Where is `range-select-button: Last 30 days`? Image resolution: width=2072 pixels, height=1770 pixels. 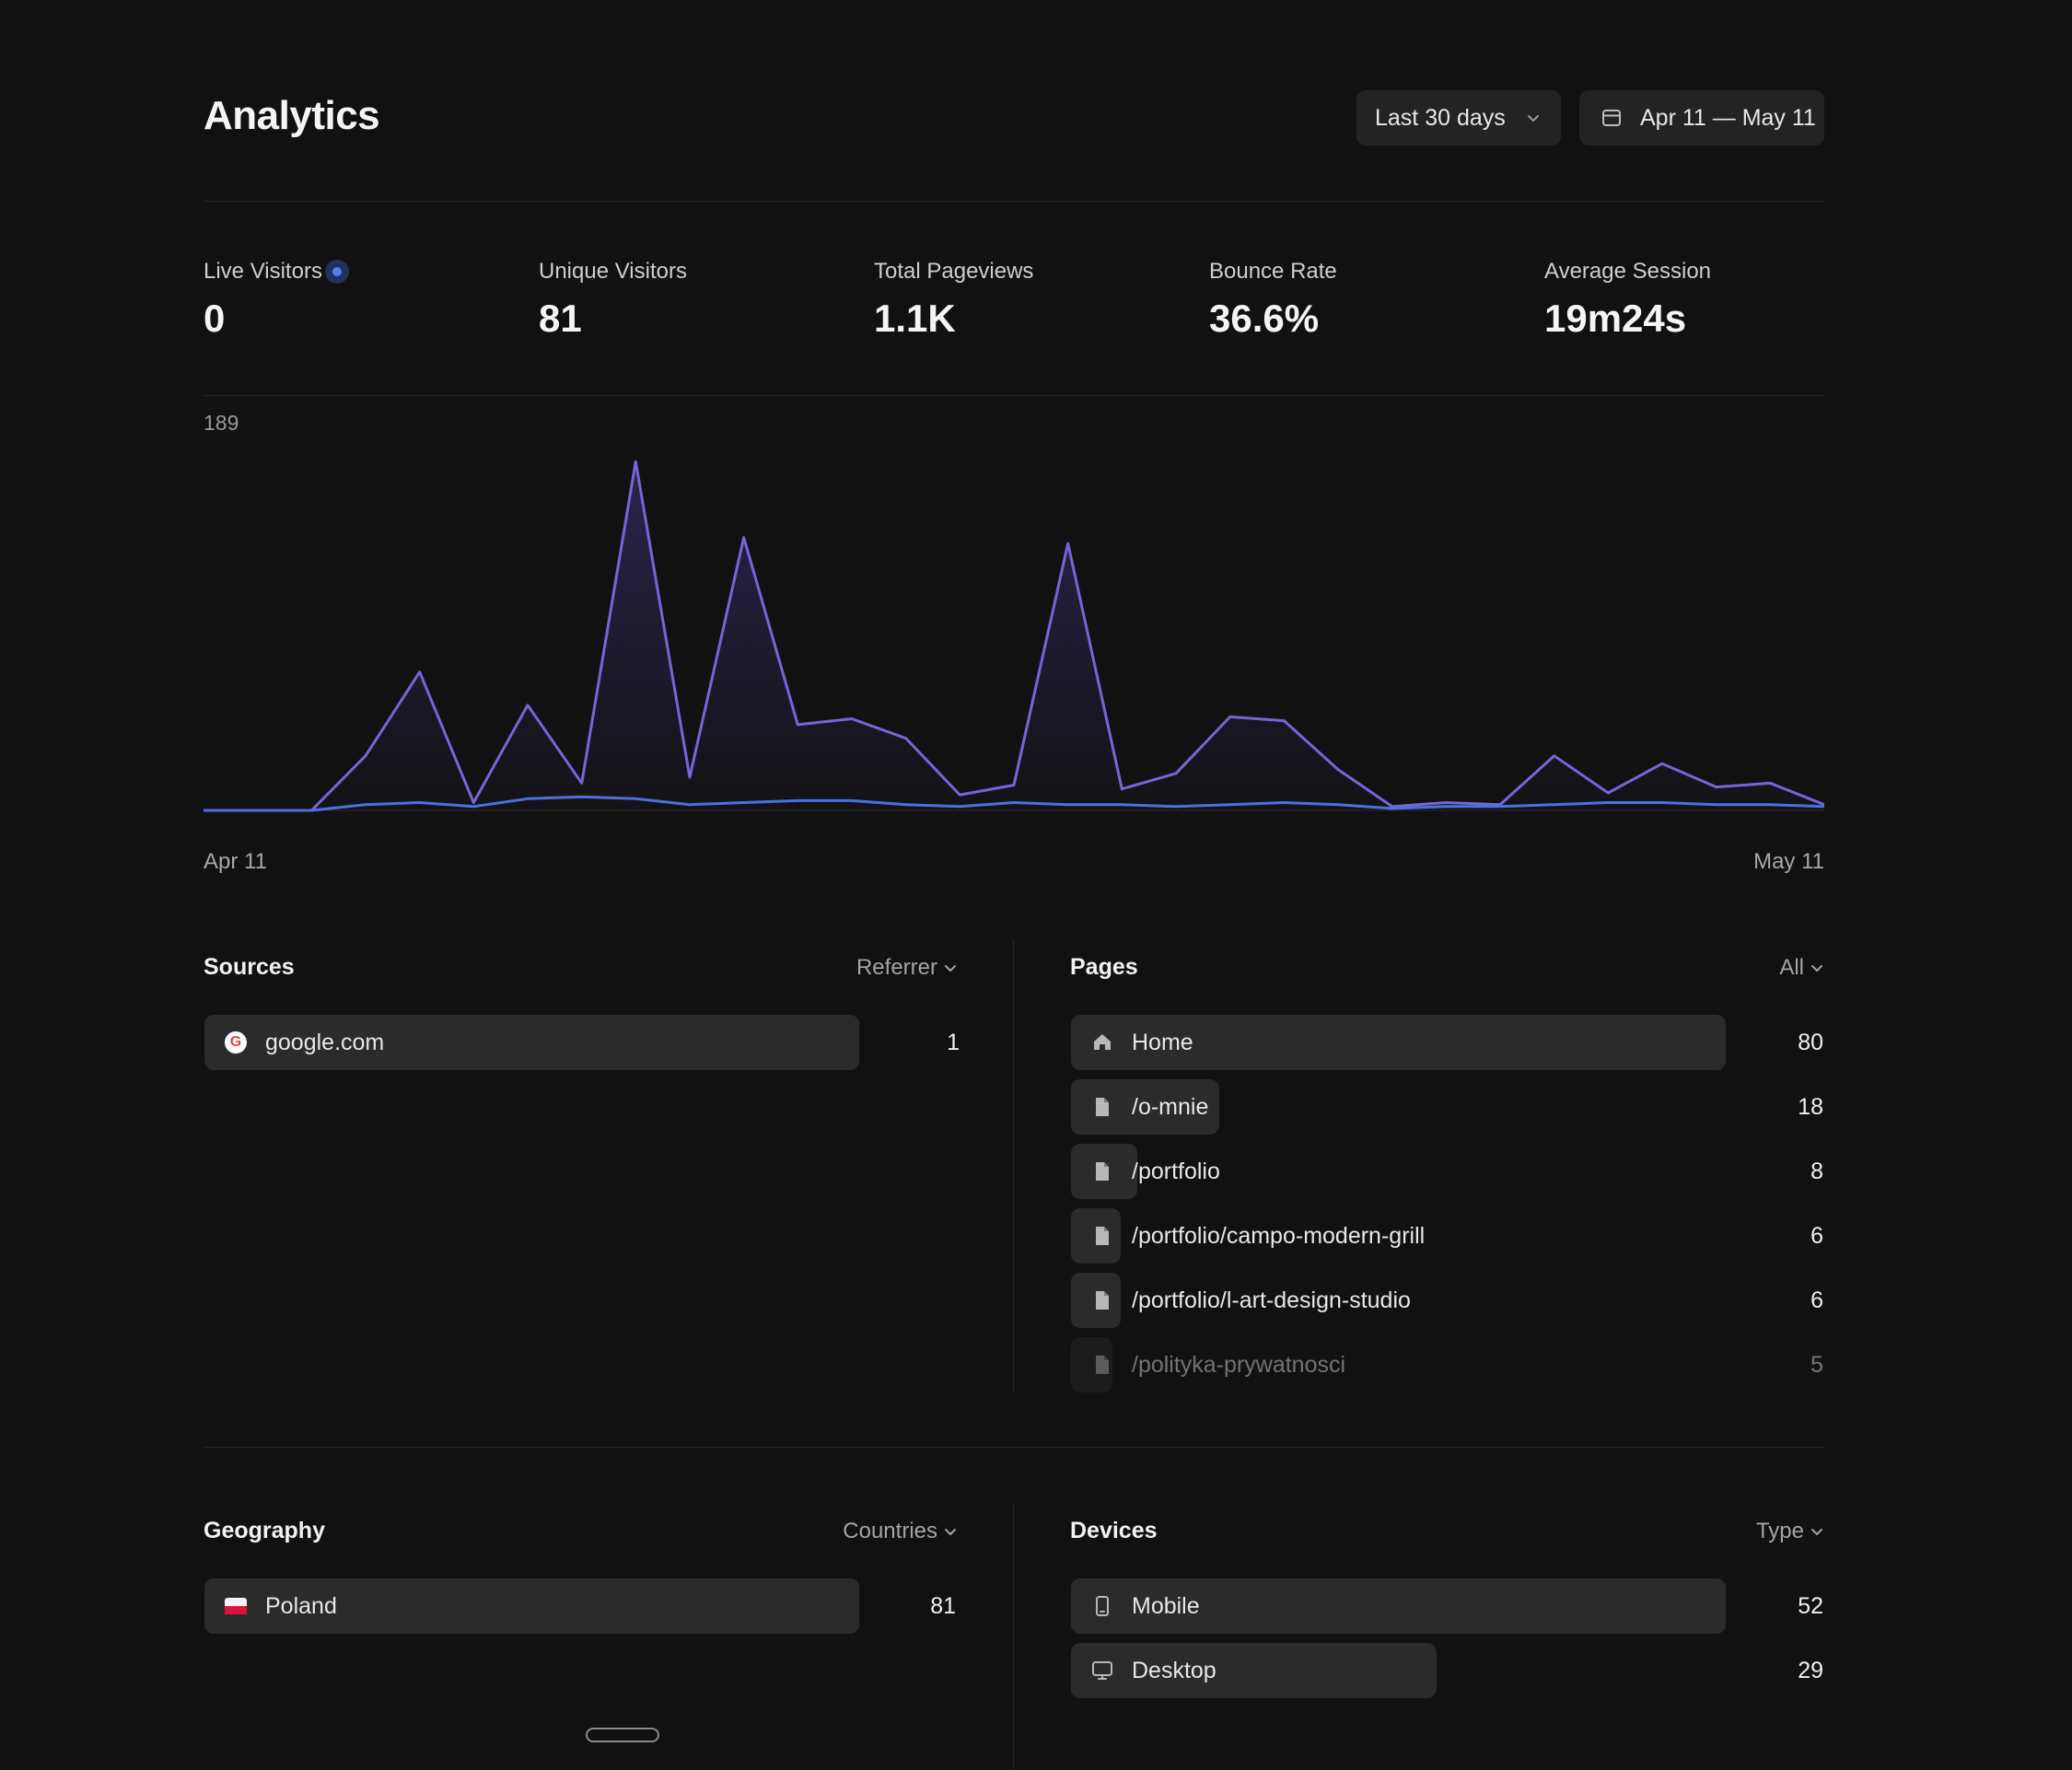 range-select-button: Last 30 days is located at coordinates (1458, 118).